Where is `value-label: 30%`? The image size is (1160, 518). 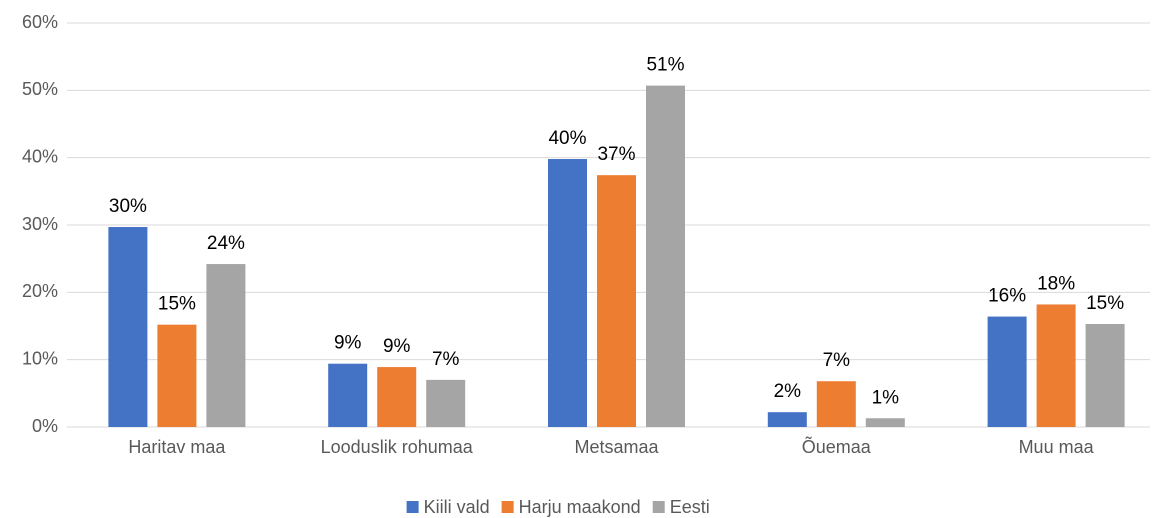
value-label: 30% is located at coordinates (128, 206).